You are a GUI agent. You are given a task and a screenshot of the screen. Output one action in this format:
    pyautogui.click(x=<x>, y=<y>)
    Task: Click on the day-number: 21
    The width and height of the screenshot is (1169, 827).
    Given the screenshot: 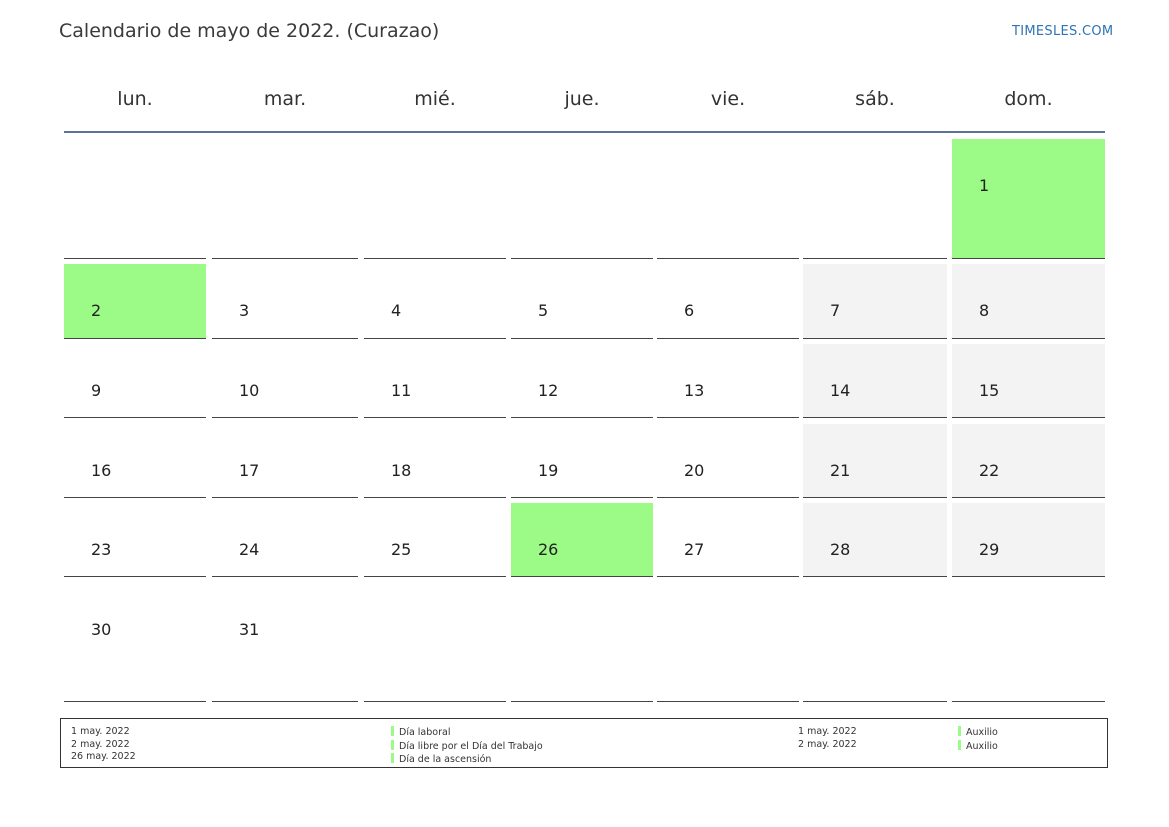 What is the action you would take?
    pyautogui.click(x=840, y=470)
    